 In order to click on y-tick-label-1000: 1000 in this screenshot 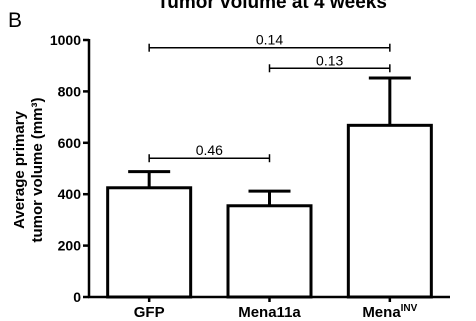, I will do `click(65, 40)`.